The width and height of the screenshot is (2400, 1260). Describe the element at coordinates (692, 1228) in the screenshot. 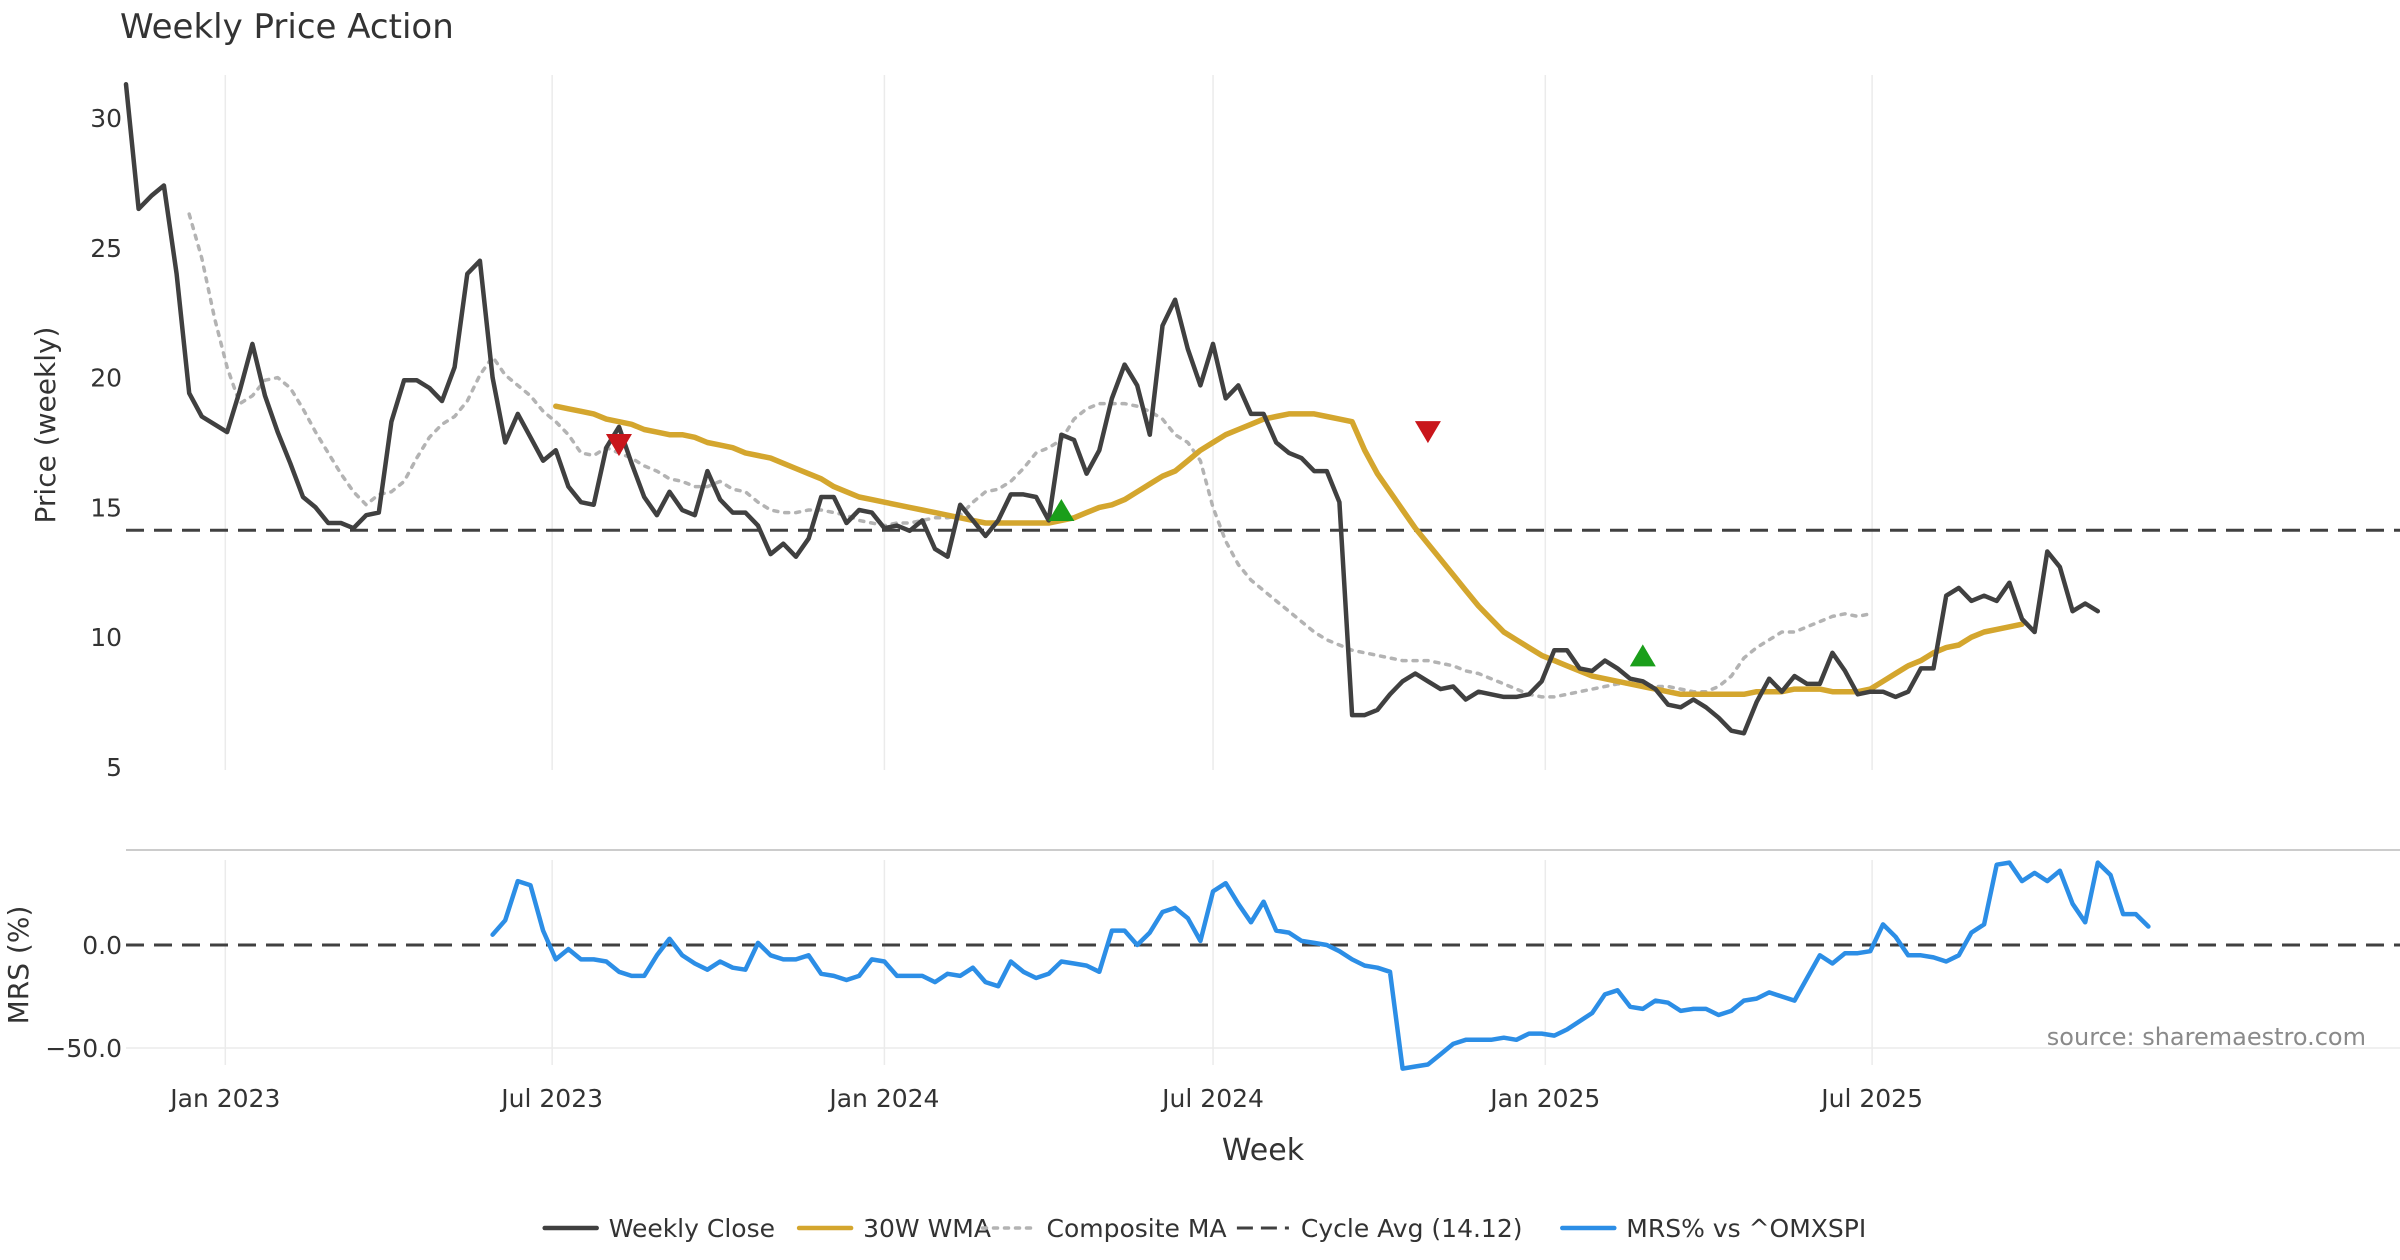

I see `legend-label-weekly-close: Weekly Close` at that location.